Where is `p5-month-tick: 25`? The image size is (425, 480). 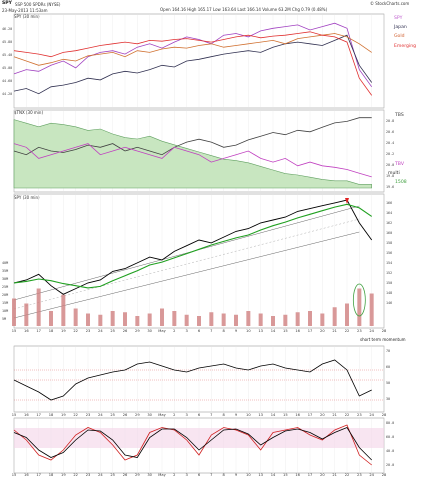 p5-month-tick: 25 is located at coordinates (112, 475).